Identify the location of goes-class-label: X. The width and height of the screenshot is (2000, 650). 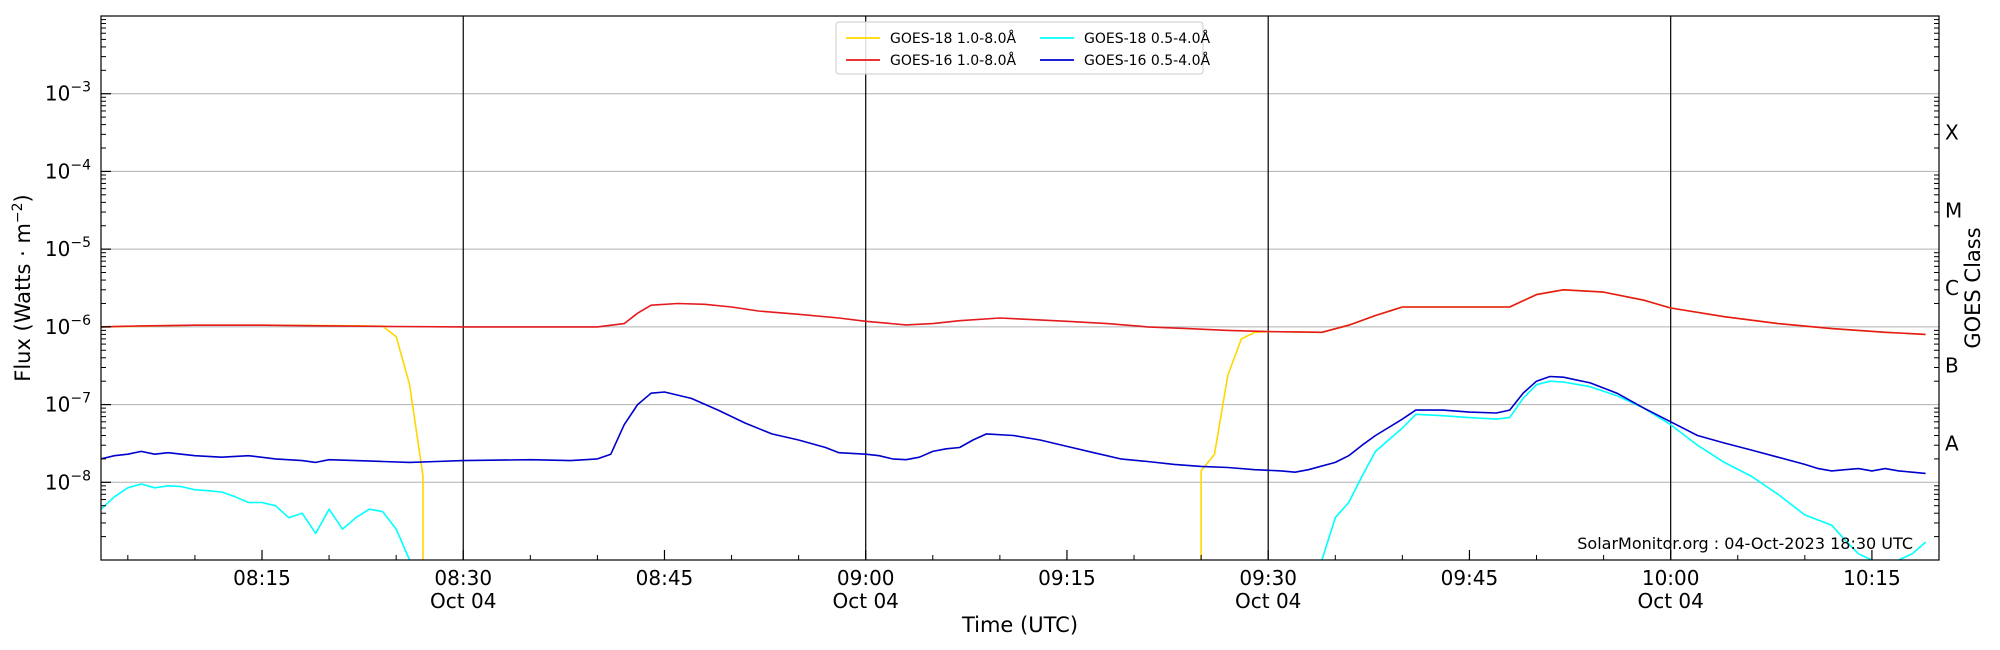
(1952, 133).